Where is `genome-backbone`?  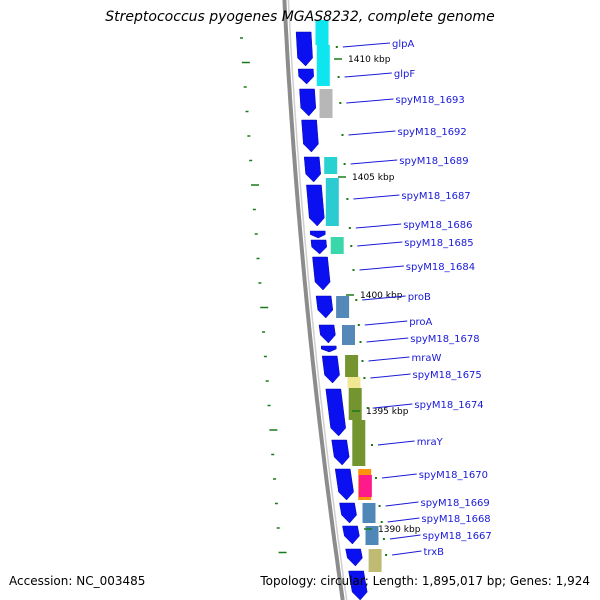 genome-backbone is located at coordinates (315, 300).